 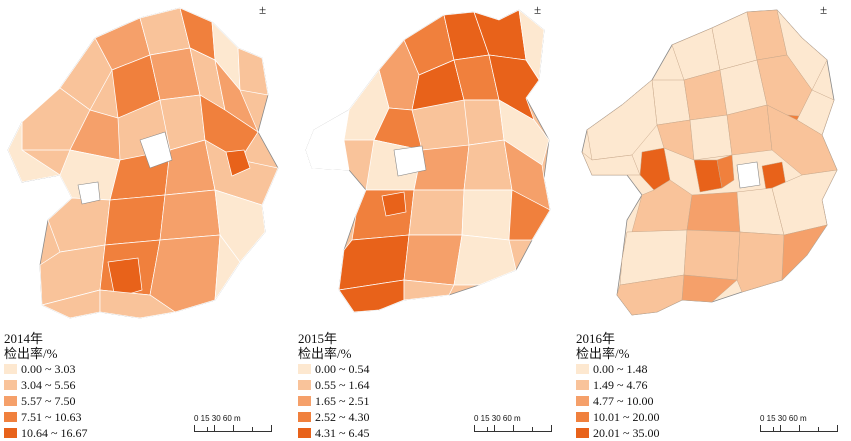 I want to click on blank-areas-2016, so click(x=748, y=175).